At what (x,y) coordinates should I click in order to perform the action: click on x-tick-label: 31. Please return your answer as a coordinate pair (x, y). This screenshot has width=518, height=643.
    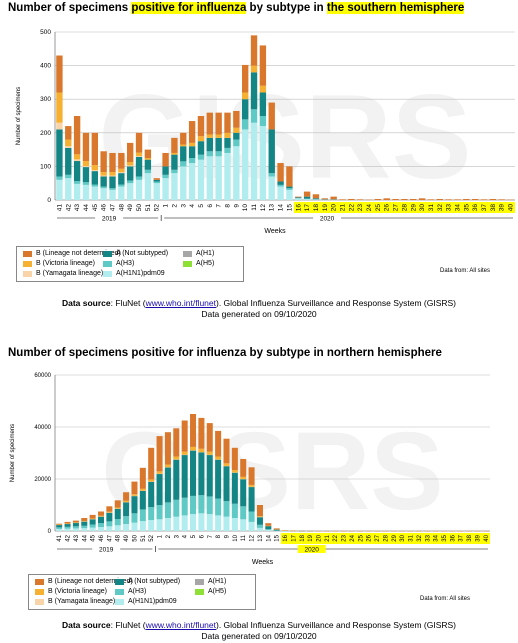
    Looking at the image, I should click on (412, 537).